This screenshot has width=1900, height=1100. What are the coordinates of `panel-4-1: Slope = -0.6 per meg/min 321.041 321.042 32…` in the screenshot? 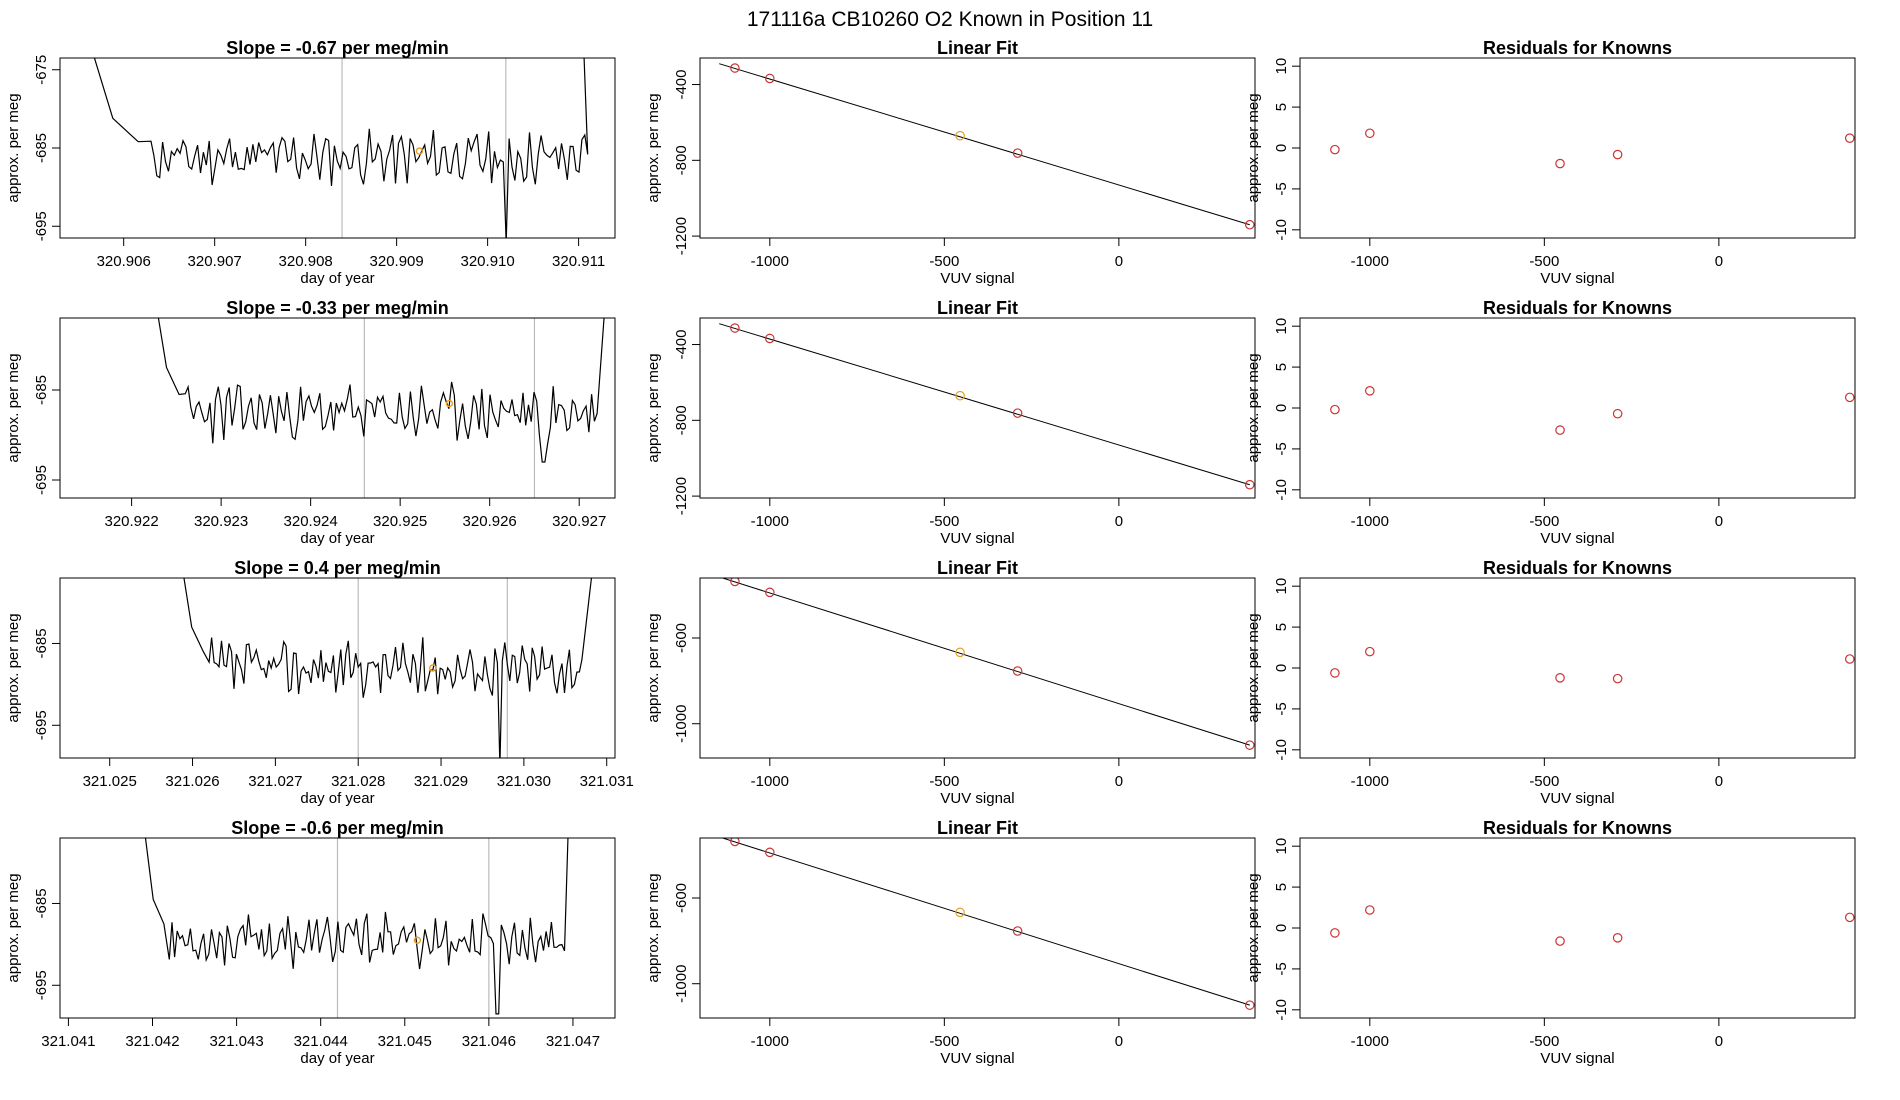 It's located at (310, 942).